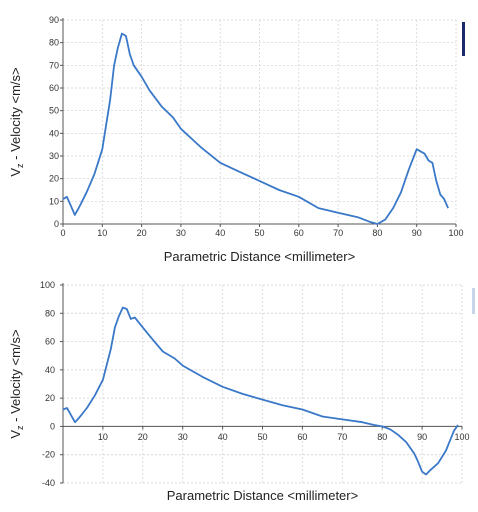  Describe the element at coordinates (48, 455) in the screenshot. I see `y-tick-label: -20` at that location.